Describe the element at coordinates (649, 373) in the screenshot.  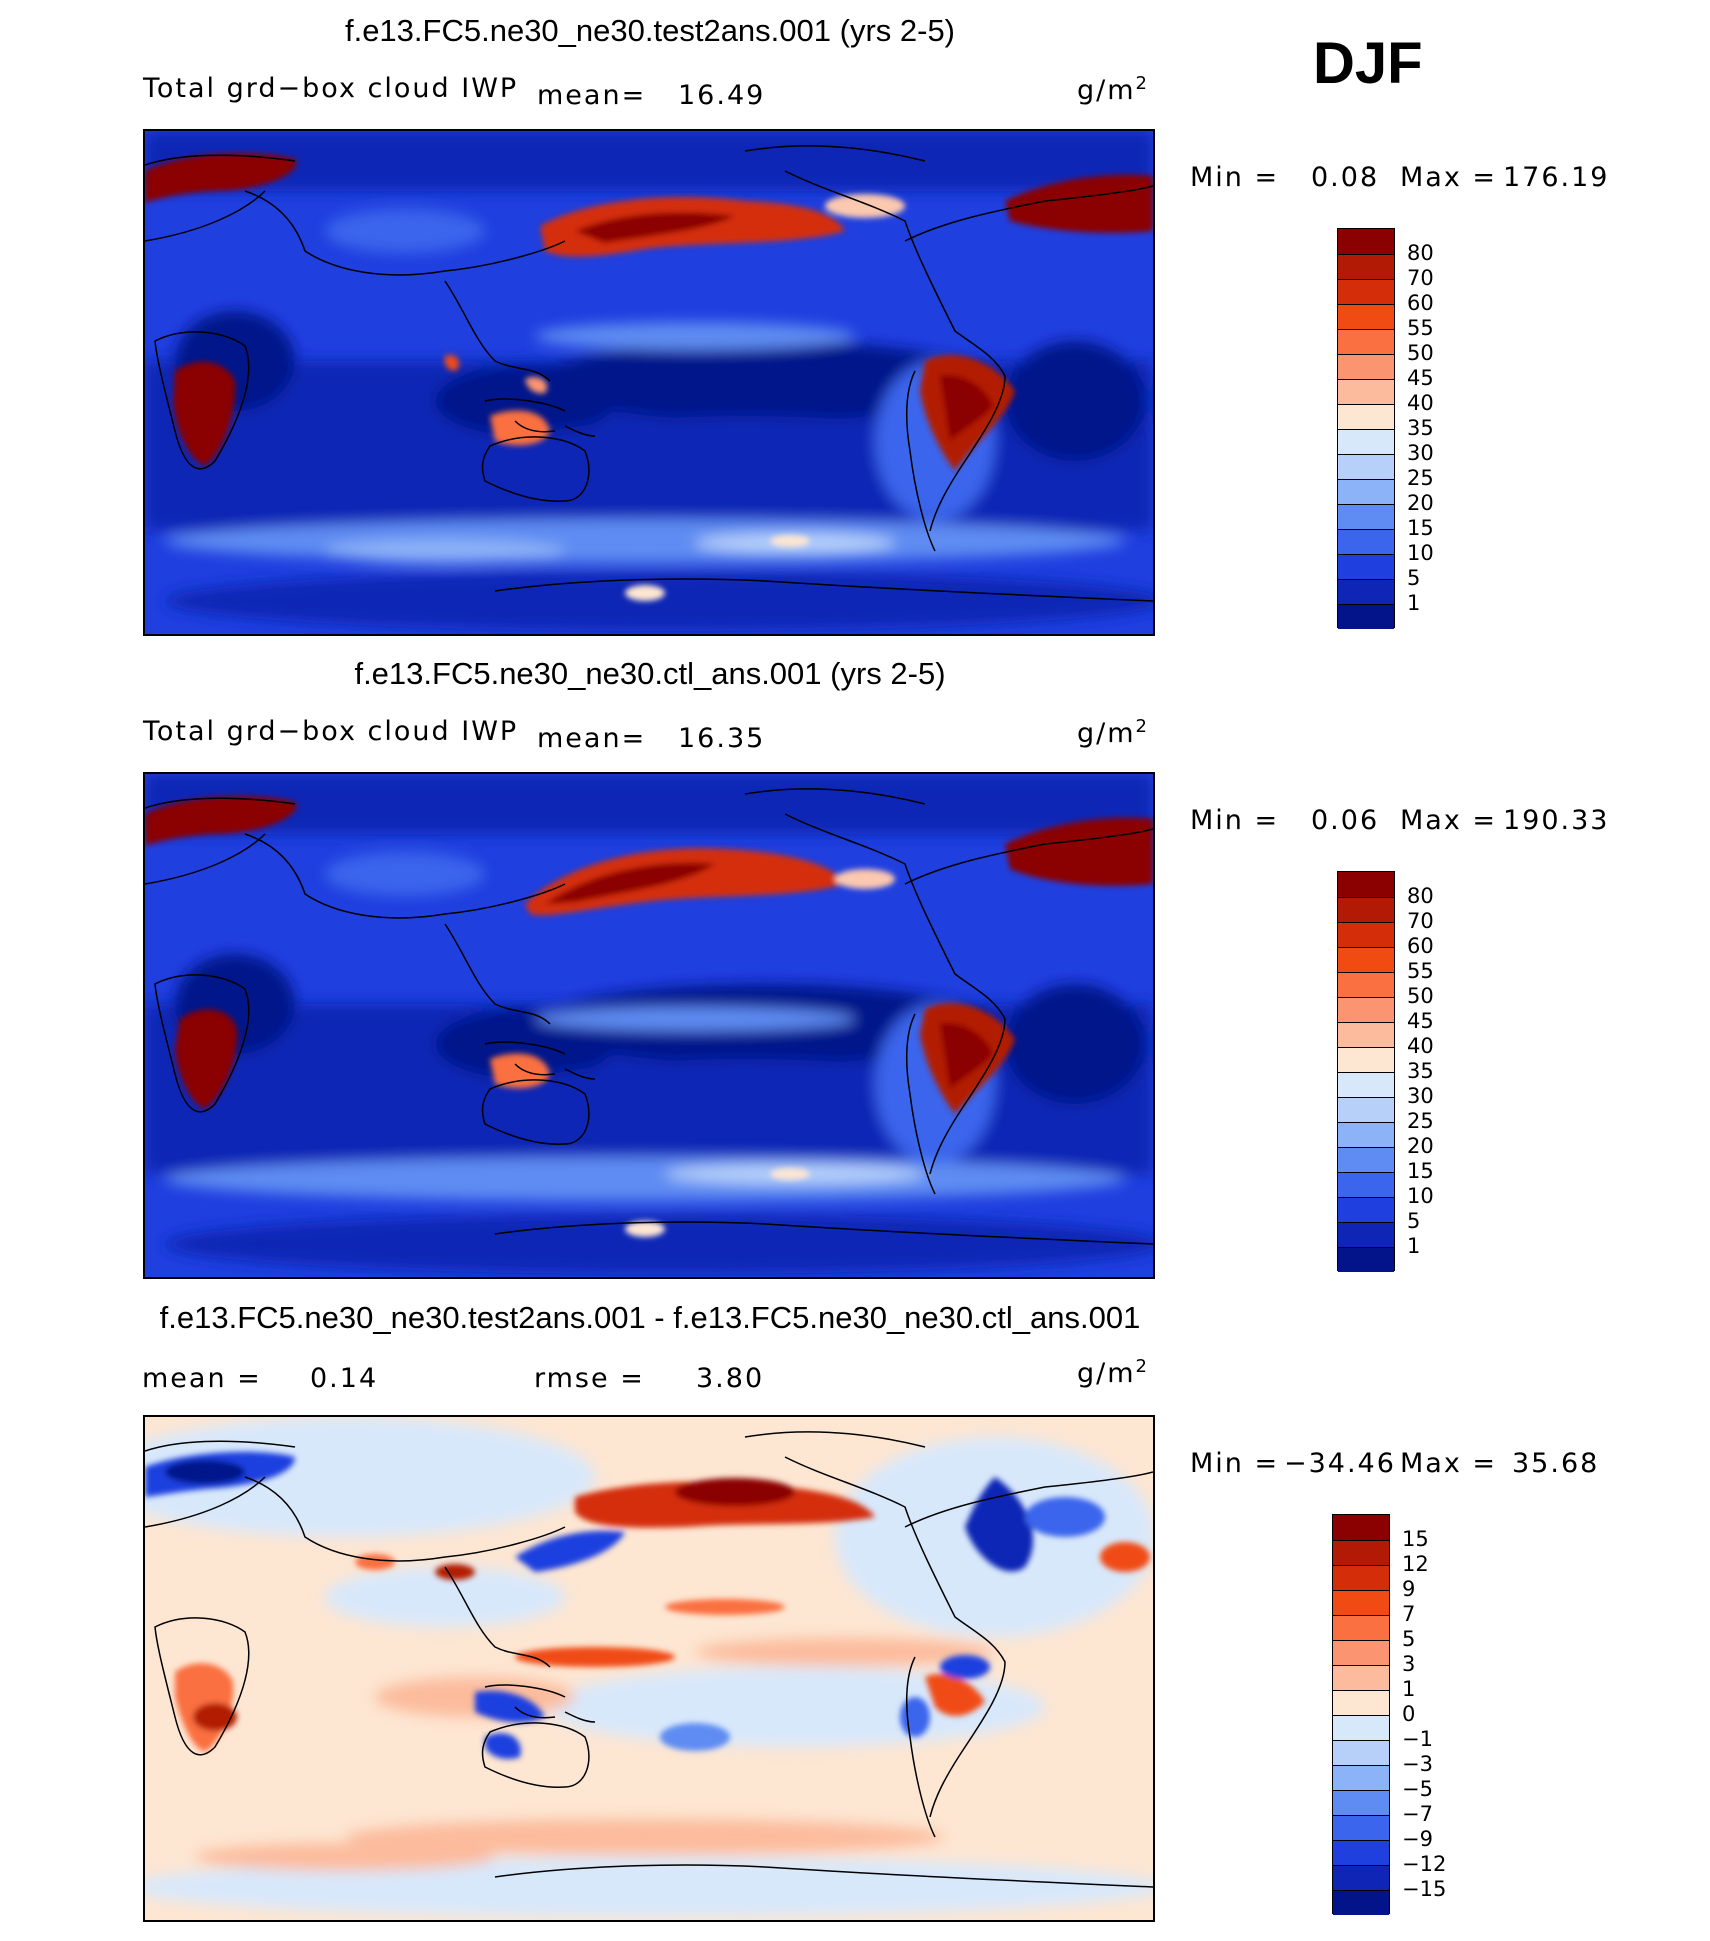
I see `panel-1-coastlines` at that location.